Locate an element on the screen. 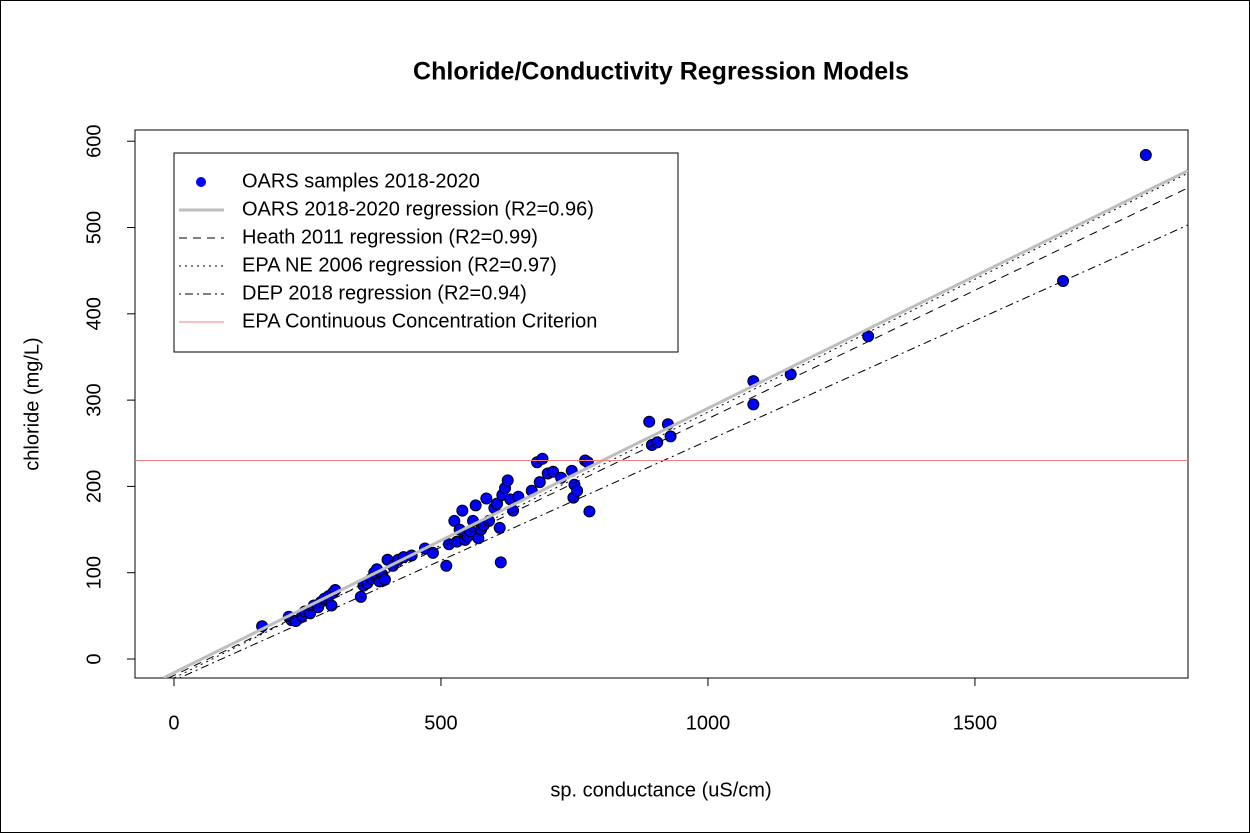 Image resolution: width=1250 pixels, height=833 pixels. y-tick-label: 500 is located at coordinates (94, 227).